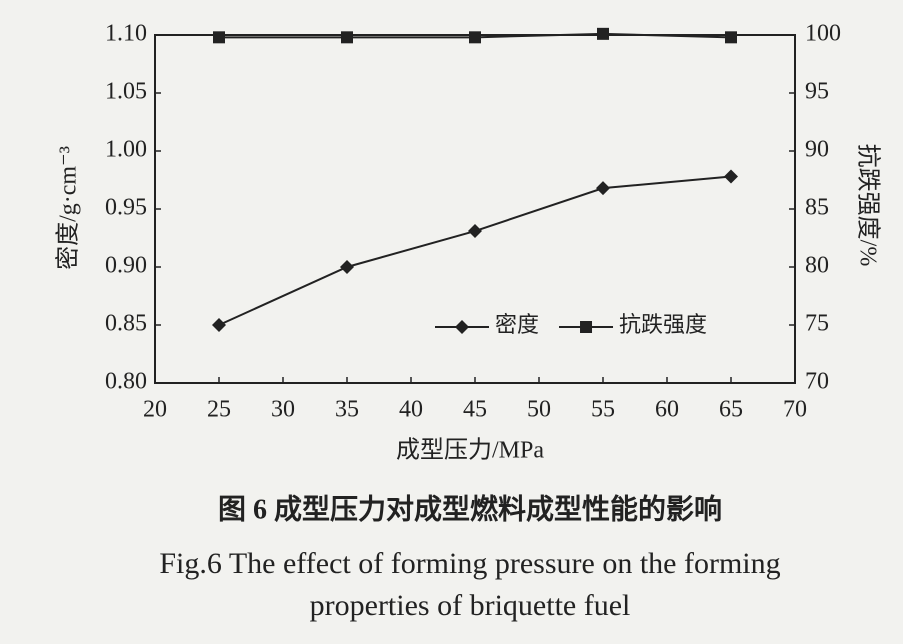  I want to click on x-tick-label: 35, so click(347, 410).